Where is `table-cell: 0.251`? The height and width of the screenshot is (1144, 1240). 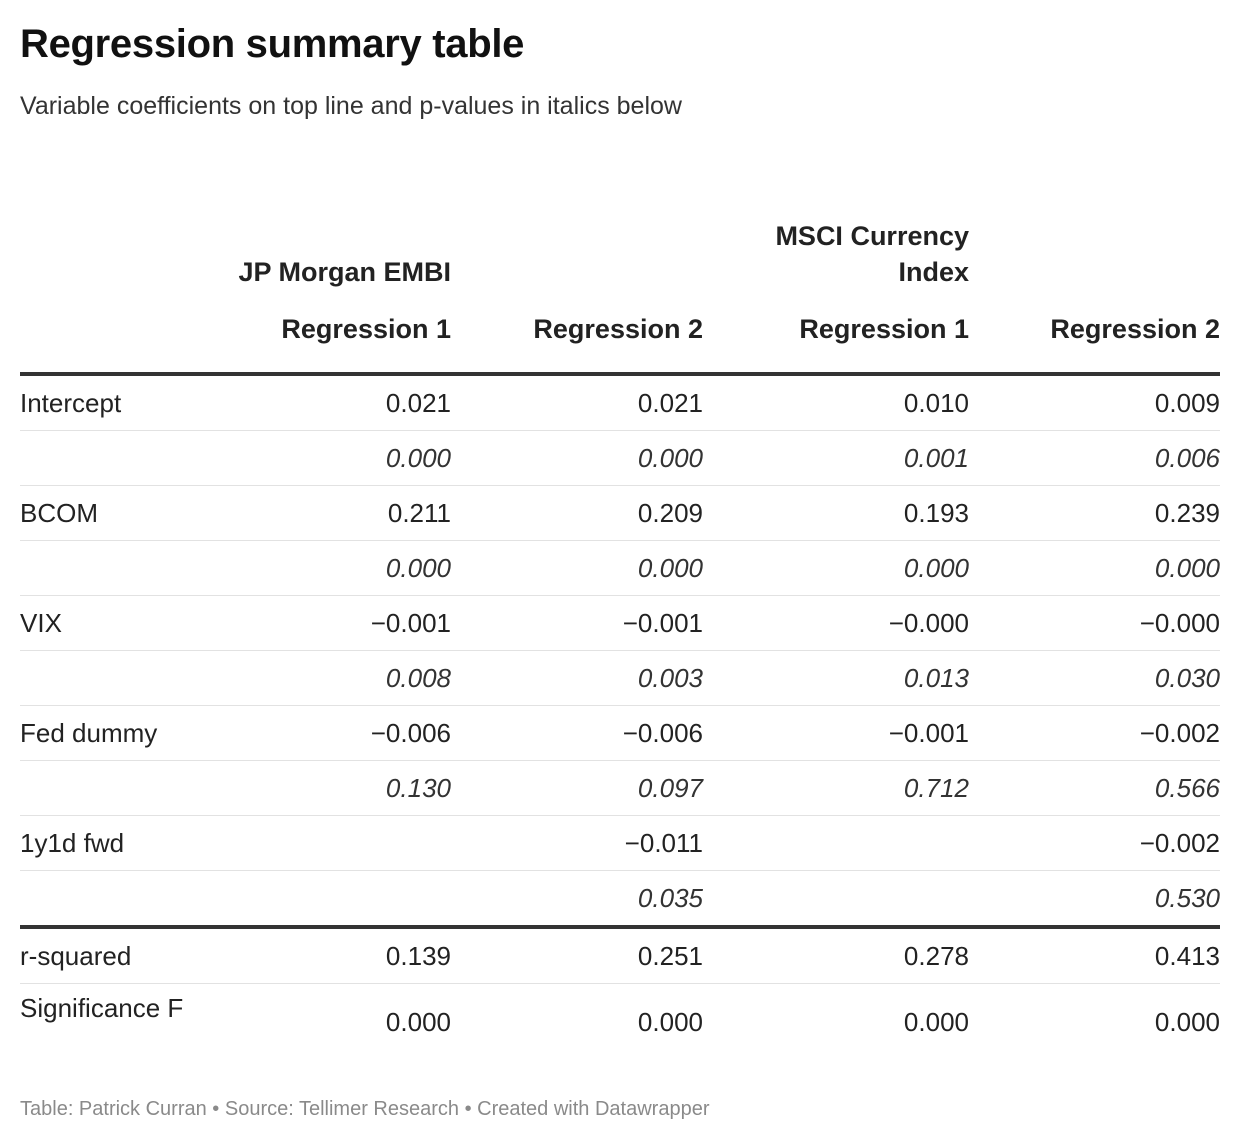 table-cell: 0.251 is located at coordinates (670, 956).